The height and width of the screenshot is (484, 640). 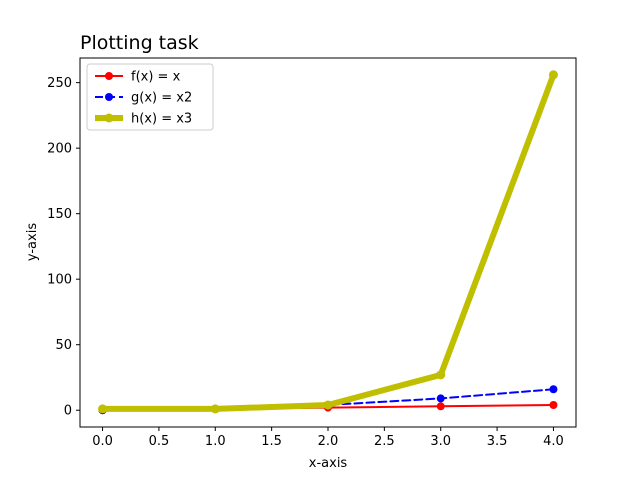 I want to click on x-tick-label: 0.0, so click(x=102, y=441).